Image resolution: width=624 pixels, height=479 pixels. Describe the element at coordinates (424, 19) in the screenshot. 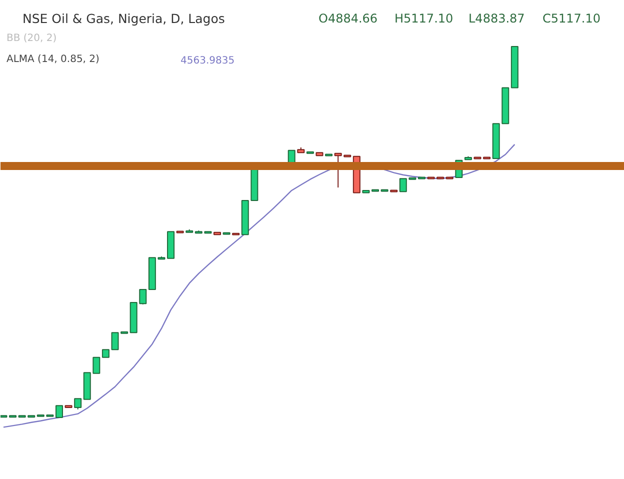

I see `text: H5117.10` at that location.